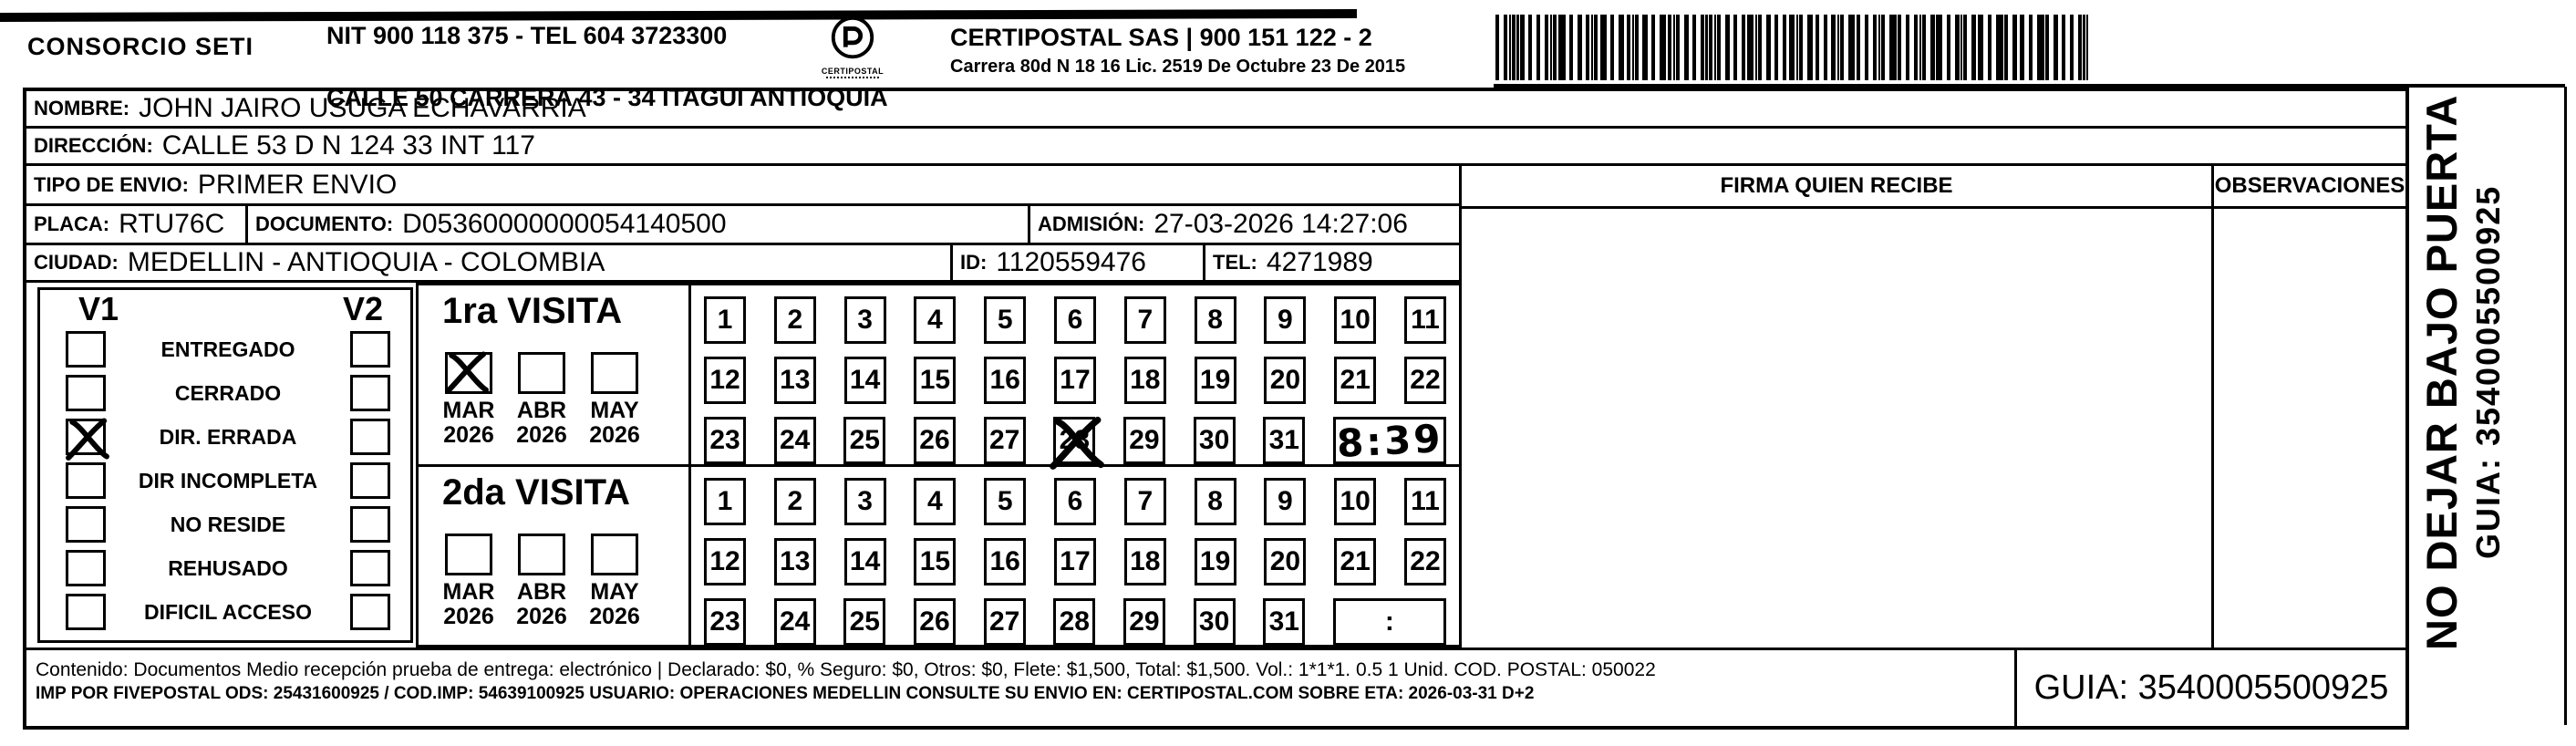 The image size is (2576, 746). I want to click on status-row: NO RESIDE, so click(225, 524).